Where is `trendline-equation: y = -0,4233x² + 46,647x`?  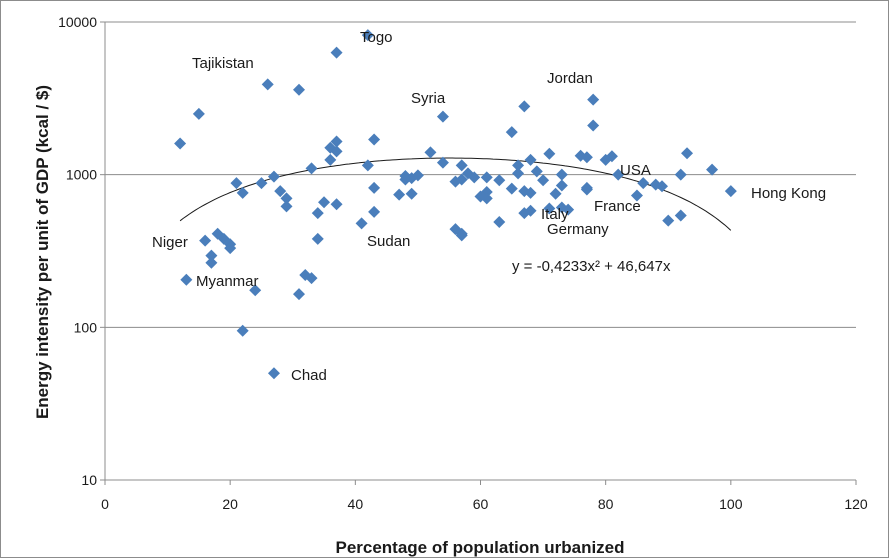 trendline-equation: y = -0,4233x² + 46,647x is located at coordinates (591, 266).